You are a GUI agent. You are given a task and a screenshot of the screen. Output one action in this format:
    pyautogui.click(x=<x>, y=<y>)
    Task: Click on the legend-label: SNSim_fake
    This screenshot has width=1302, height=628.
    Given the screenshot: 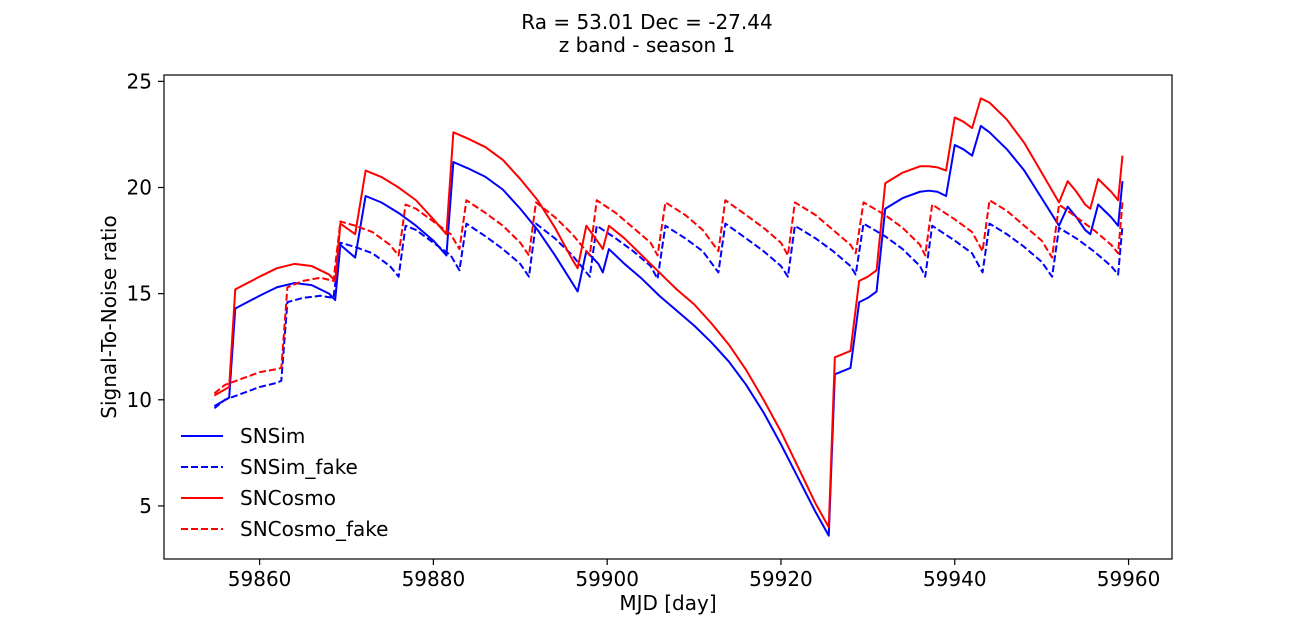 What is the action you would take?
    pyautogui.click(x=299, y=467)
    